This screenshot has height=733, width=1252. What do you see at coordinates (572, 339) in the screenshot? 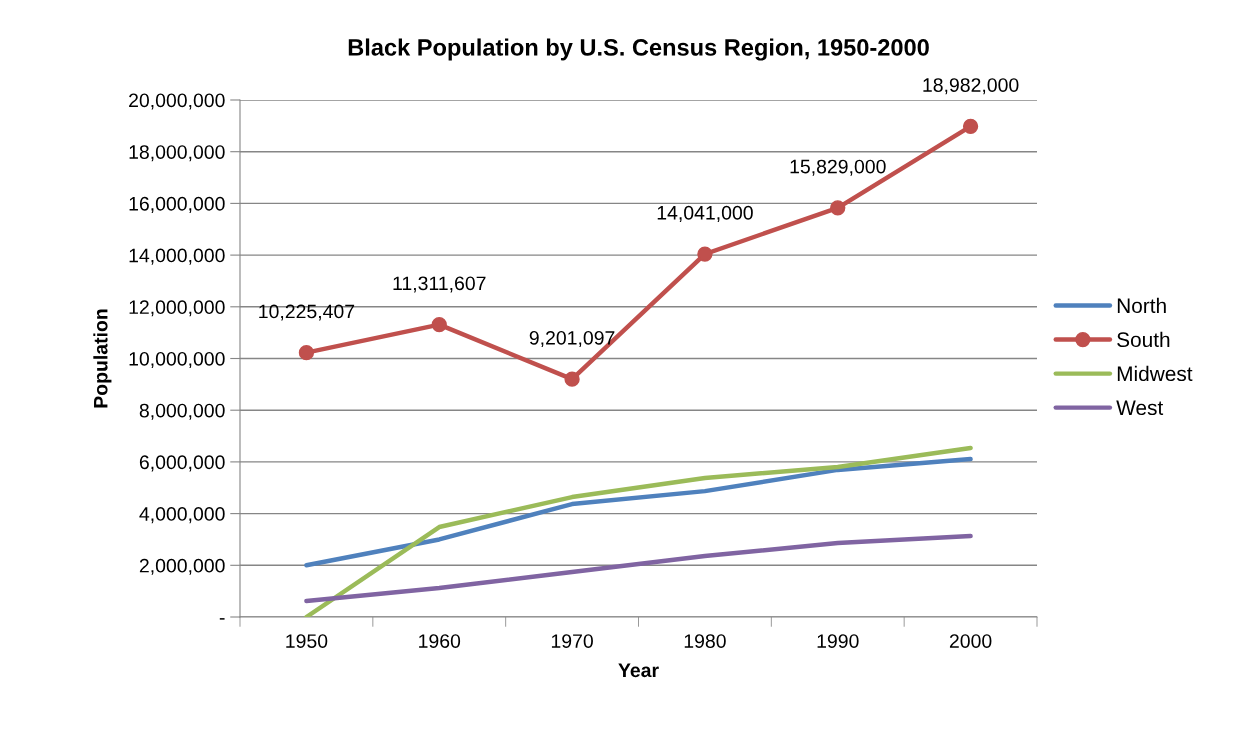
I see `data-label: 9,201,097` at bounding box center [572, 339].